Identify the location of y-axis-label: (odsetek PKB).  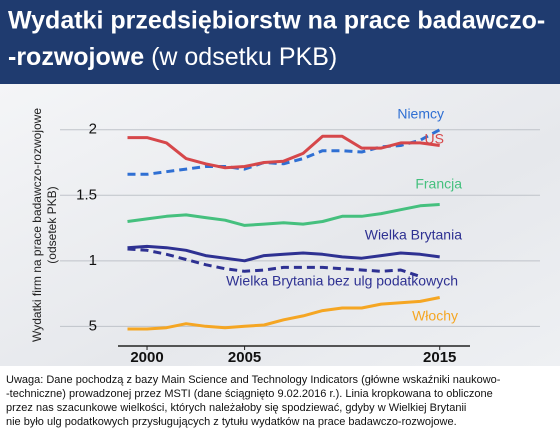
(52, 224).